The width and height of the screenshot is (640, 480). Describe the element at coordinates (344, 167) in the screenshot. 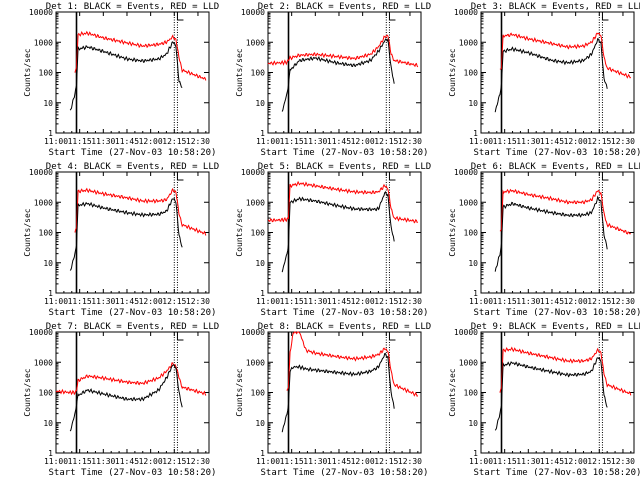

I see `panel-title: Det 5: BLACK = Events, RED = LLD` at that location.